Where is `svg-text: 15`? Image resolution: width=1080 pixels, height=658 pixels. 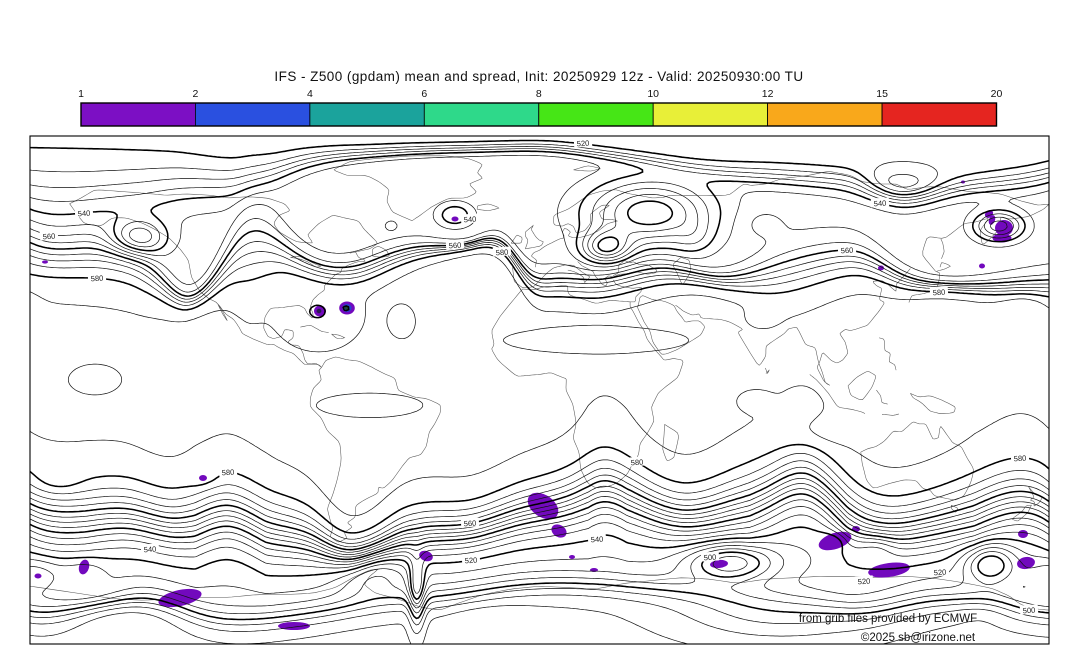
svg-text: 15 is located at coordinates (882, 94).